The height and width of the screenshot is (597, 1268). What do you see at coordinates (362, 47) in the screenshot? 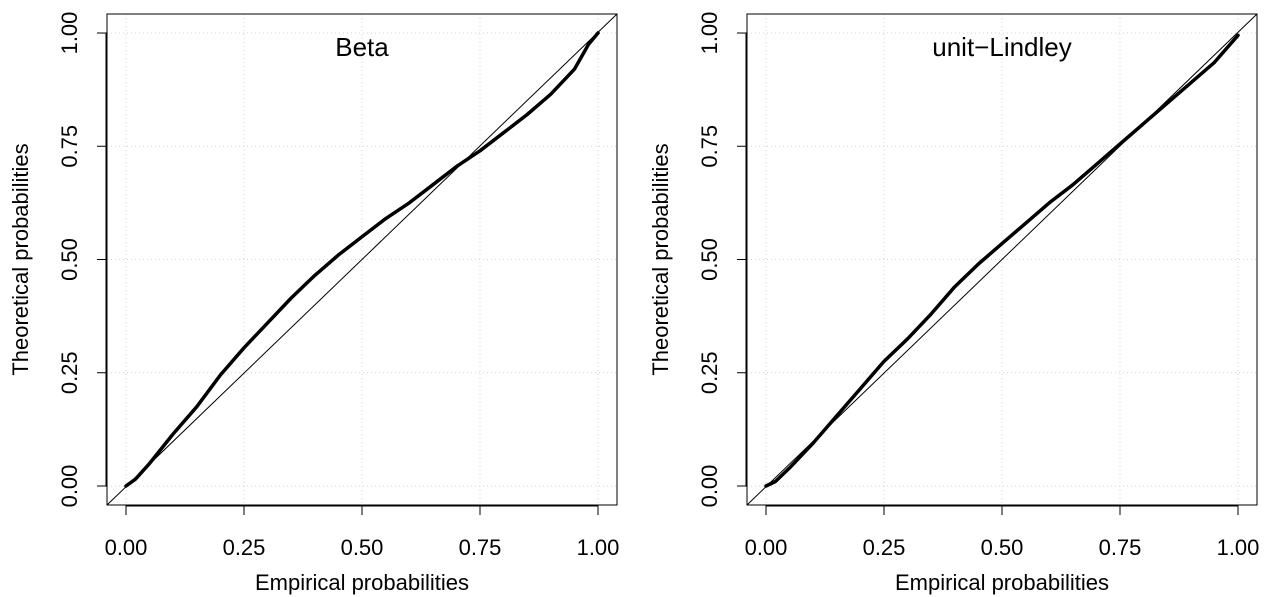
I see `chart-title: Beta` at bounding box center [362, 47].